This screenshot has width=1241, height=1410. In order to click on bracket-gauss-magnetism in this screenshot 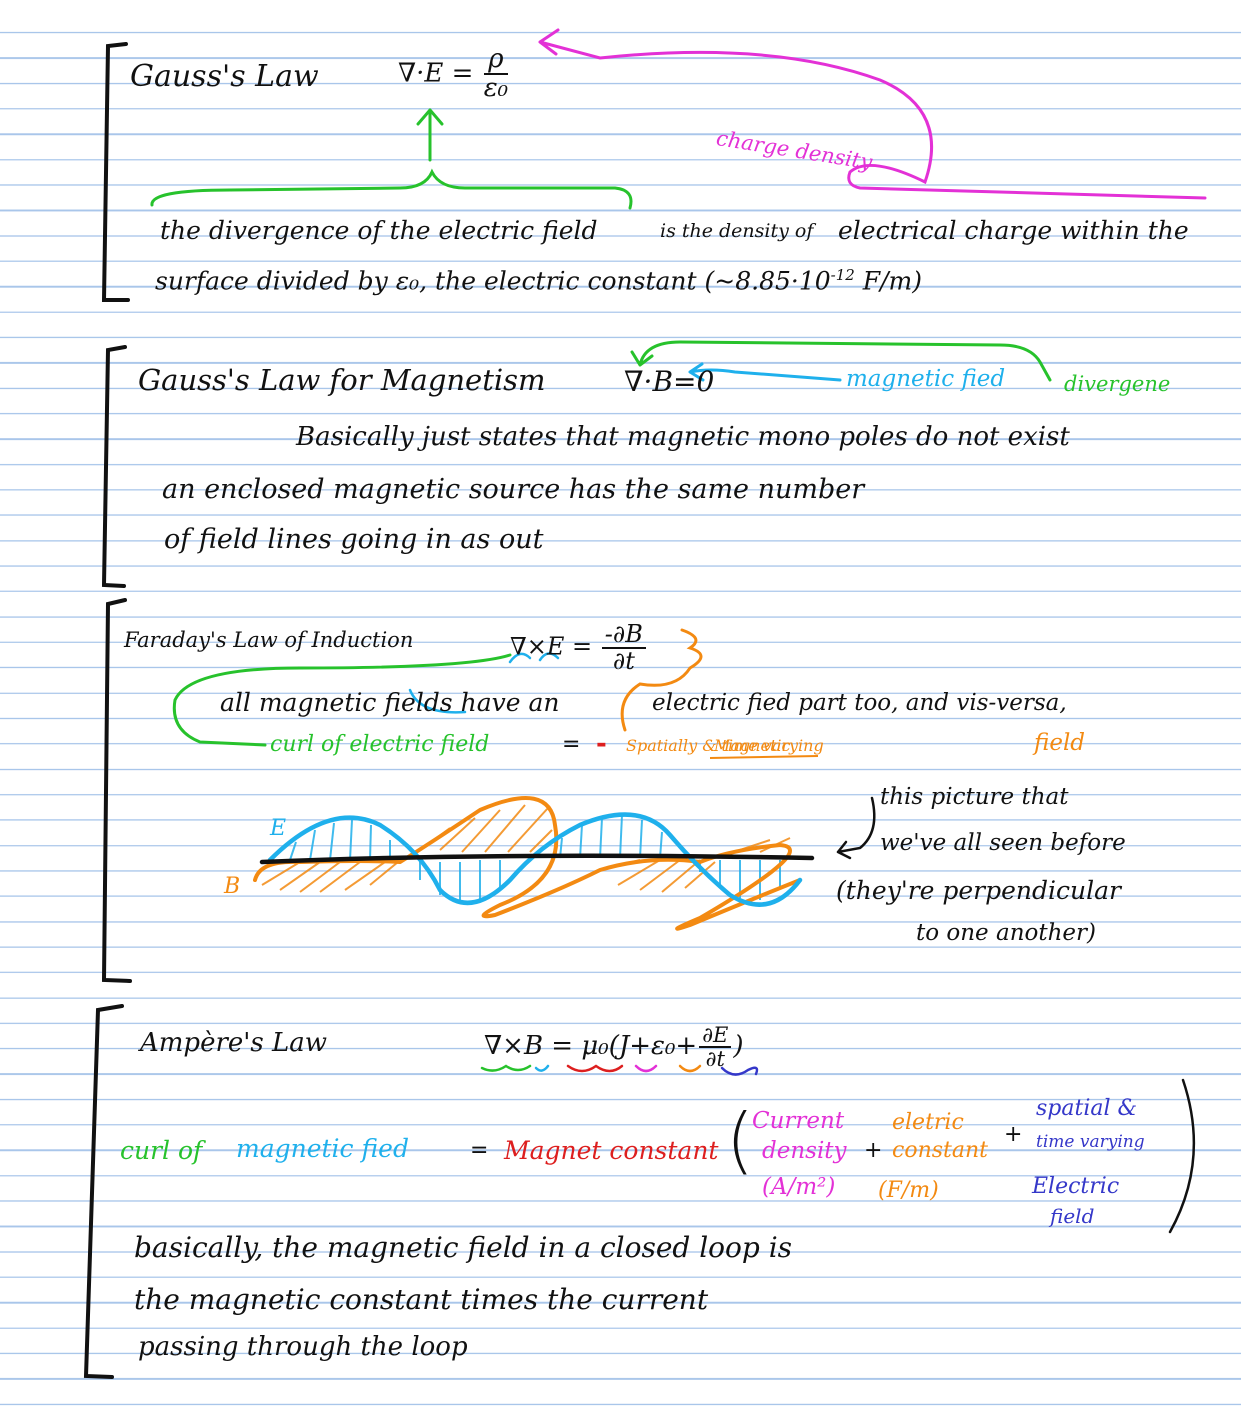, I will do `click(114, 466)`.